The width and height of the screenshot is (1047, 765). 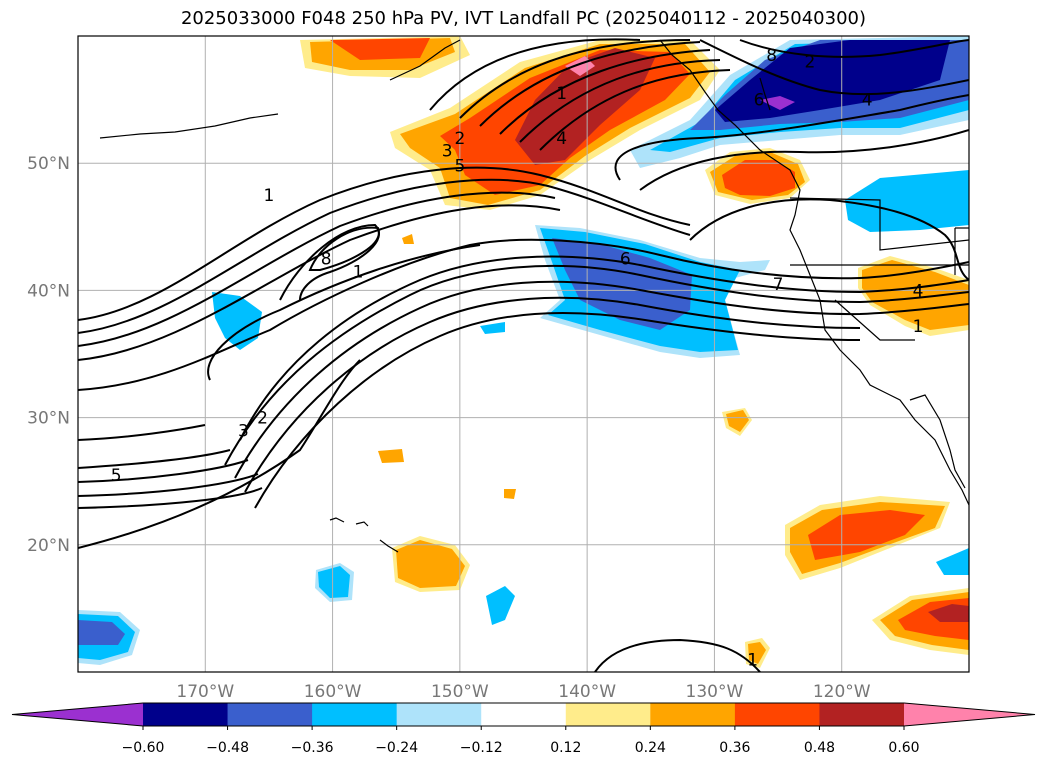 What do you see at coordinates (312, 748) in the screenshot?
I see `colorbar-tick-label: −0.36` at bounding box center [312, 748].